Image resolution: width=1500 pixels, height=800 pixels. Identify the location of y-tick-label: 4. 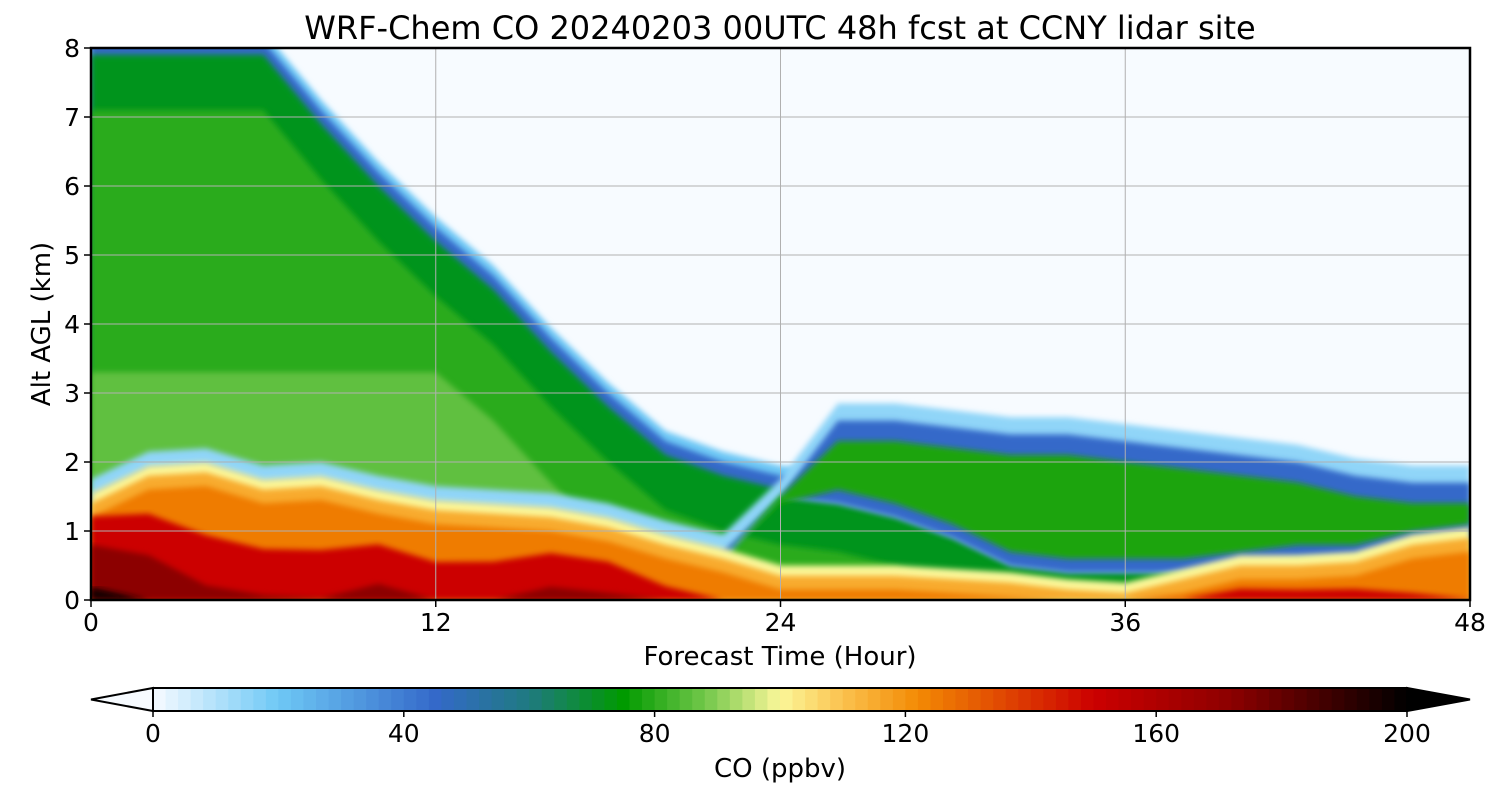
(72, 324).